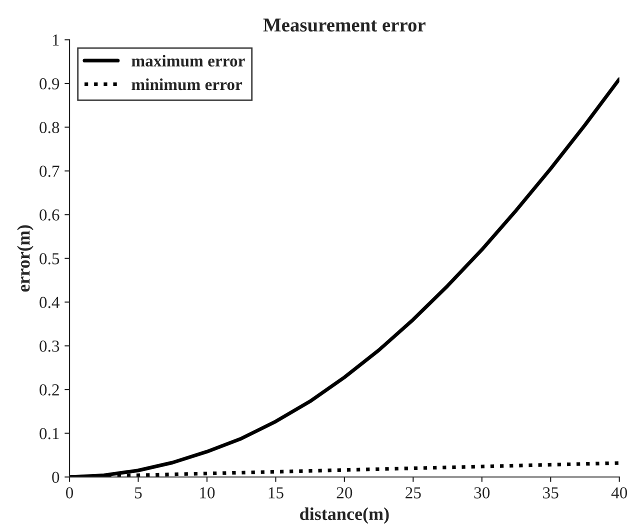 The width and height of the screenshot is (632, 530). I want to click on y-tick-label: 0.6, so click(50, 215).